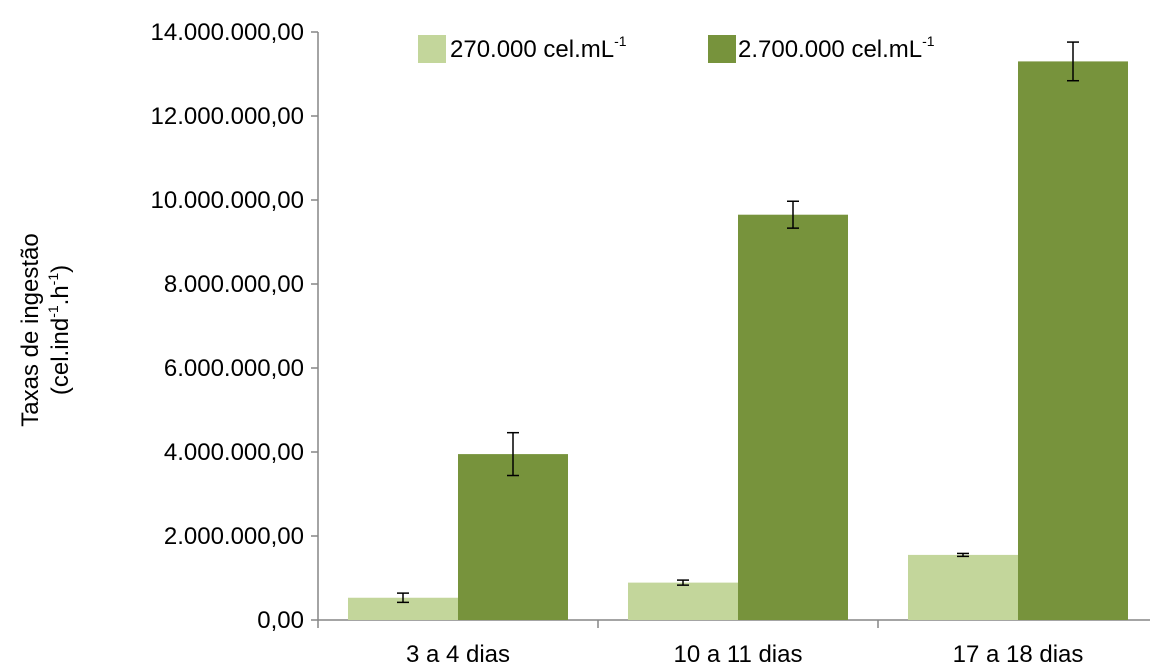  What do you see at coordinates (227, 32) in the screenshot?
I see `y-tick-label: 14.000.000,00` at bounding box center [227, 32].